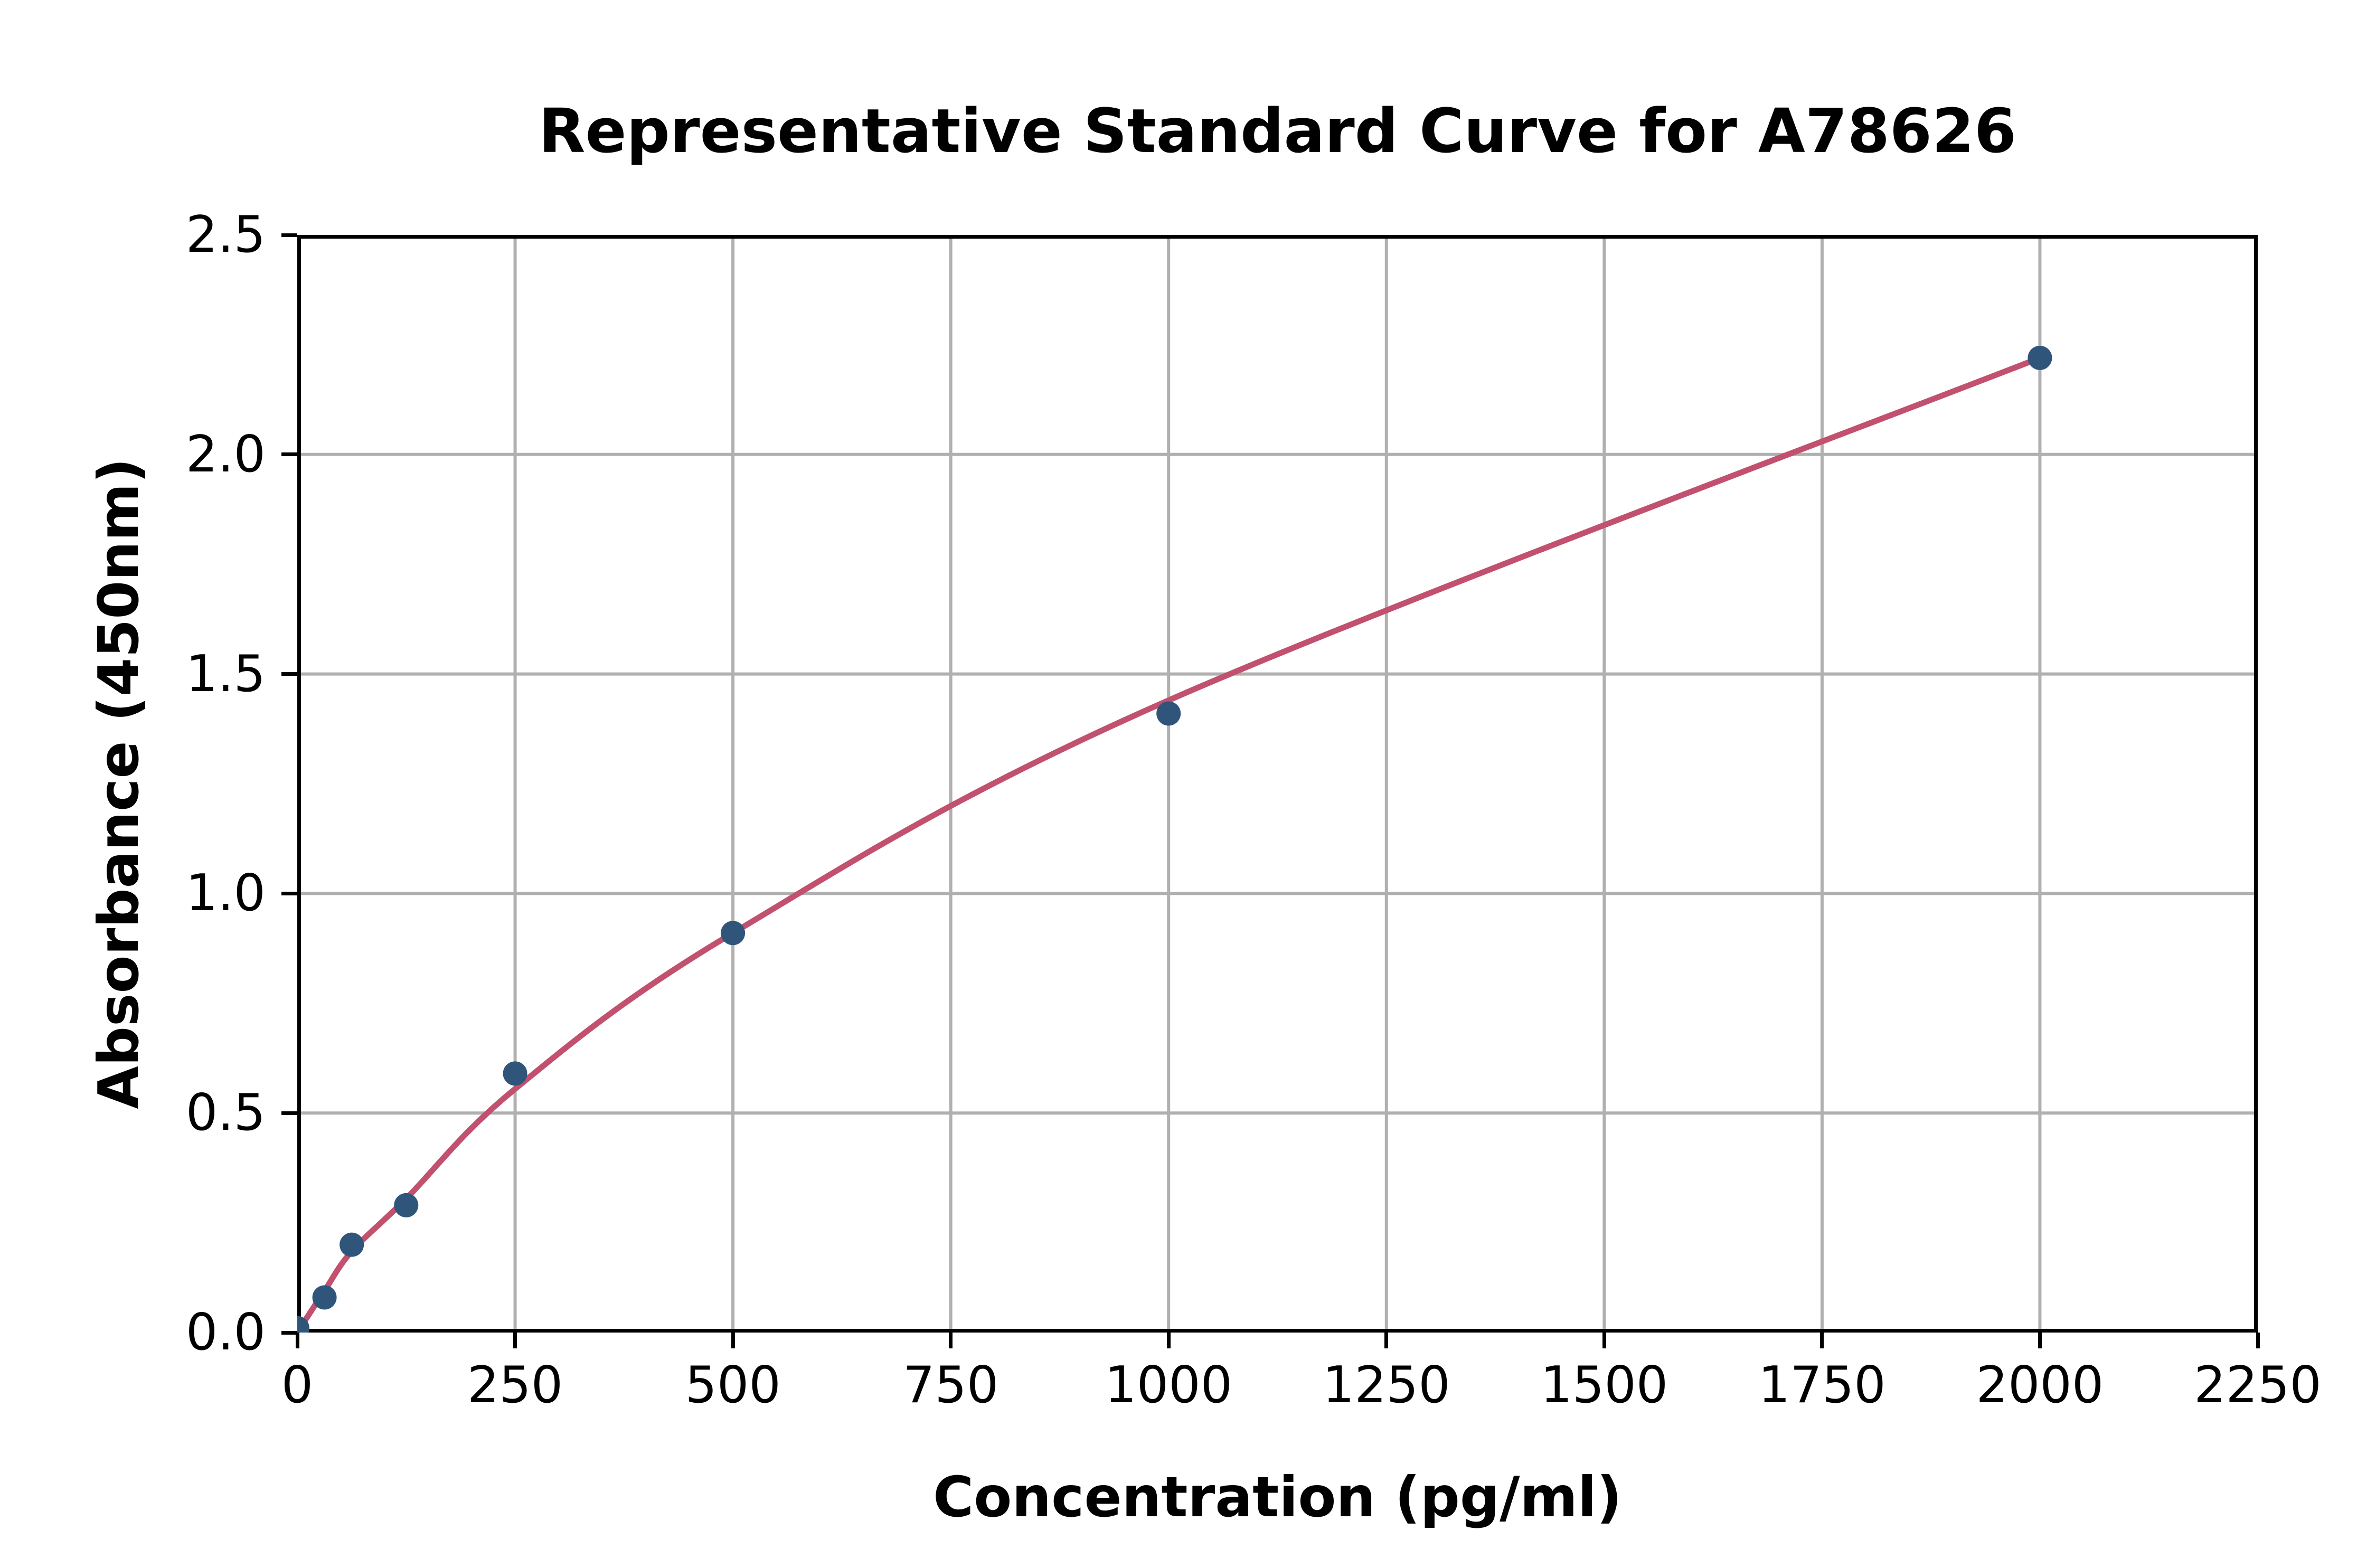 Image resolution: width=2376 pixels, height=1568 pixels. I want to click on x-tick-label: 2000, so click(2040, 1385).